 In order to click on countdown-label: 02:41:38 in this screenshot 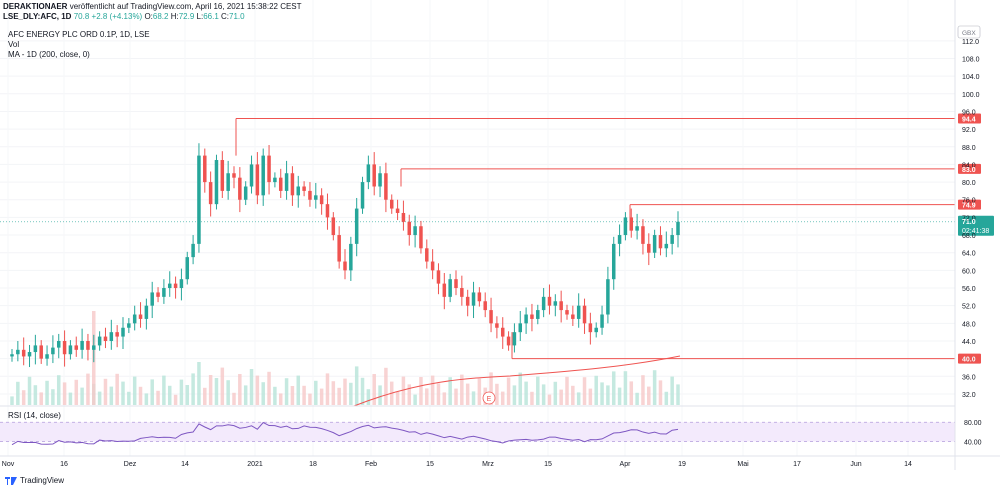, I will do `click(975, 231)`.